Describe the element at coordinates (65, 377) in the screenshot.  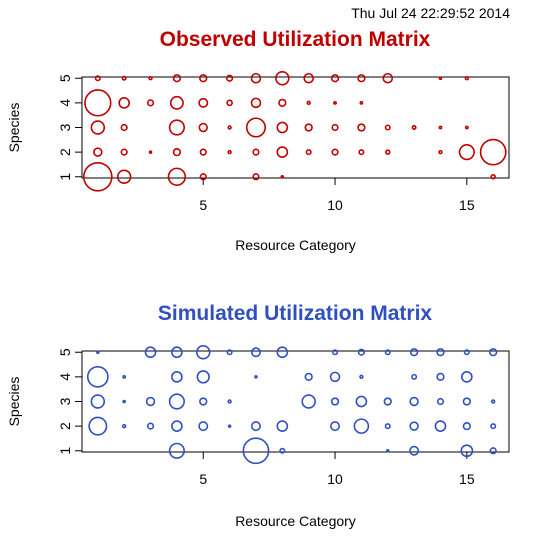
I see `y-tick-label: 4` at that location.